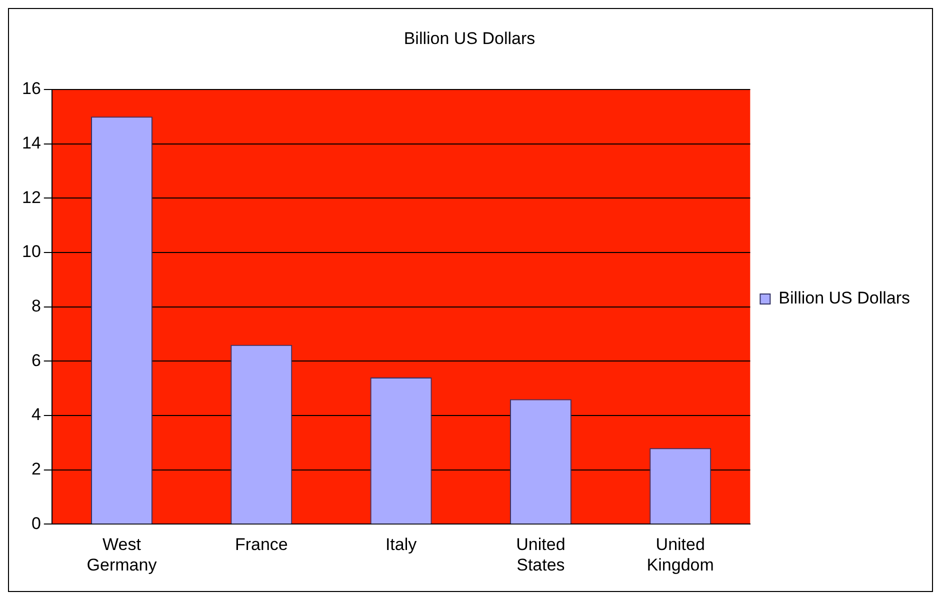 The image size is (943, 602). What do you see at coordinates (31, 252) in the screenshot?
I see `y-tick-label: 10` at bounding box center [31, 252].